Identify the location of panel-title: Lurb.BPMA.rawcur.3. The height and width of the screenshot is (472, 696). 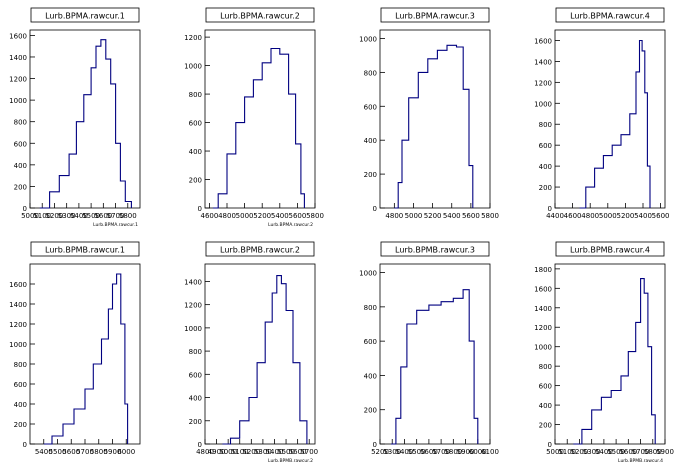
(435, 16).